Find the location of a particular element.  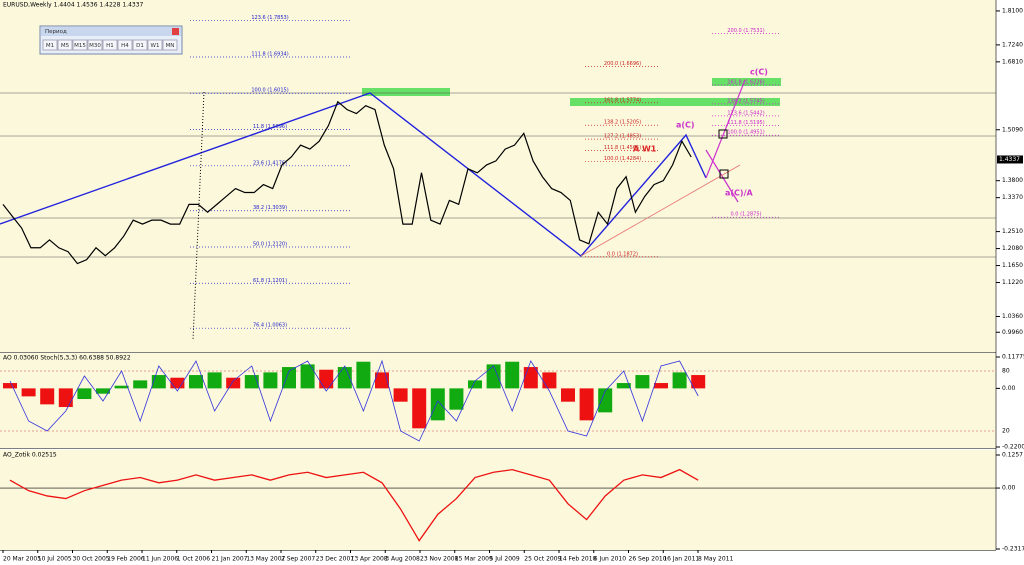

y-tick-label: 1.5090 is located at coordinates (1012, 129).